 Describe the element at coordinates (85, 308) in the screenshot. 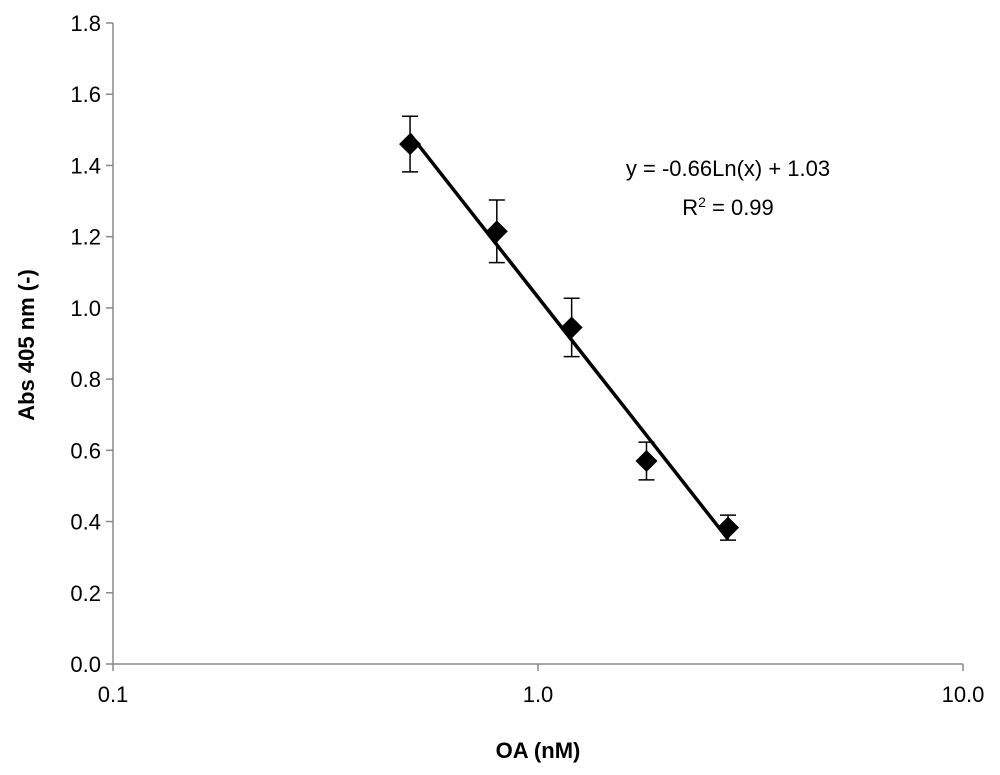

I see `y-tick-label: 1.0` at that location.